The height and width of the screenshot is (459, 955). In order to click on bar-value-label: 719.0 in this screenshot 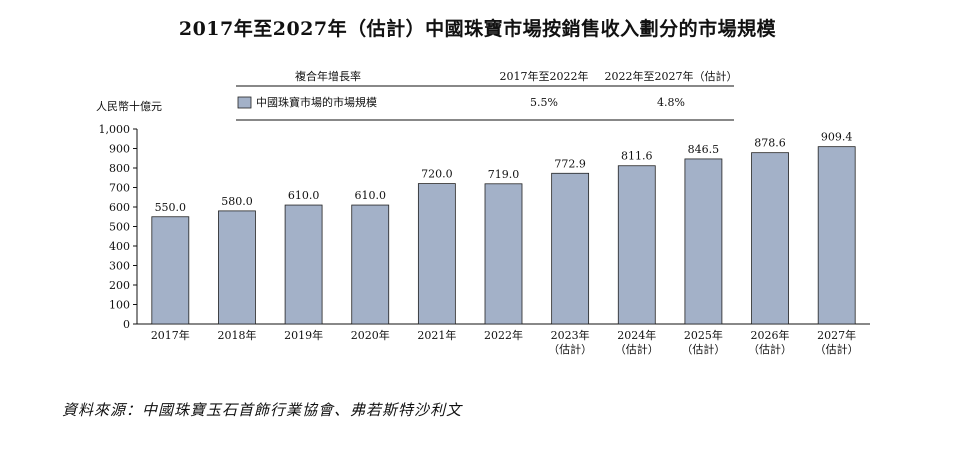, I will do `click(504, 174)`.